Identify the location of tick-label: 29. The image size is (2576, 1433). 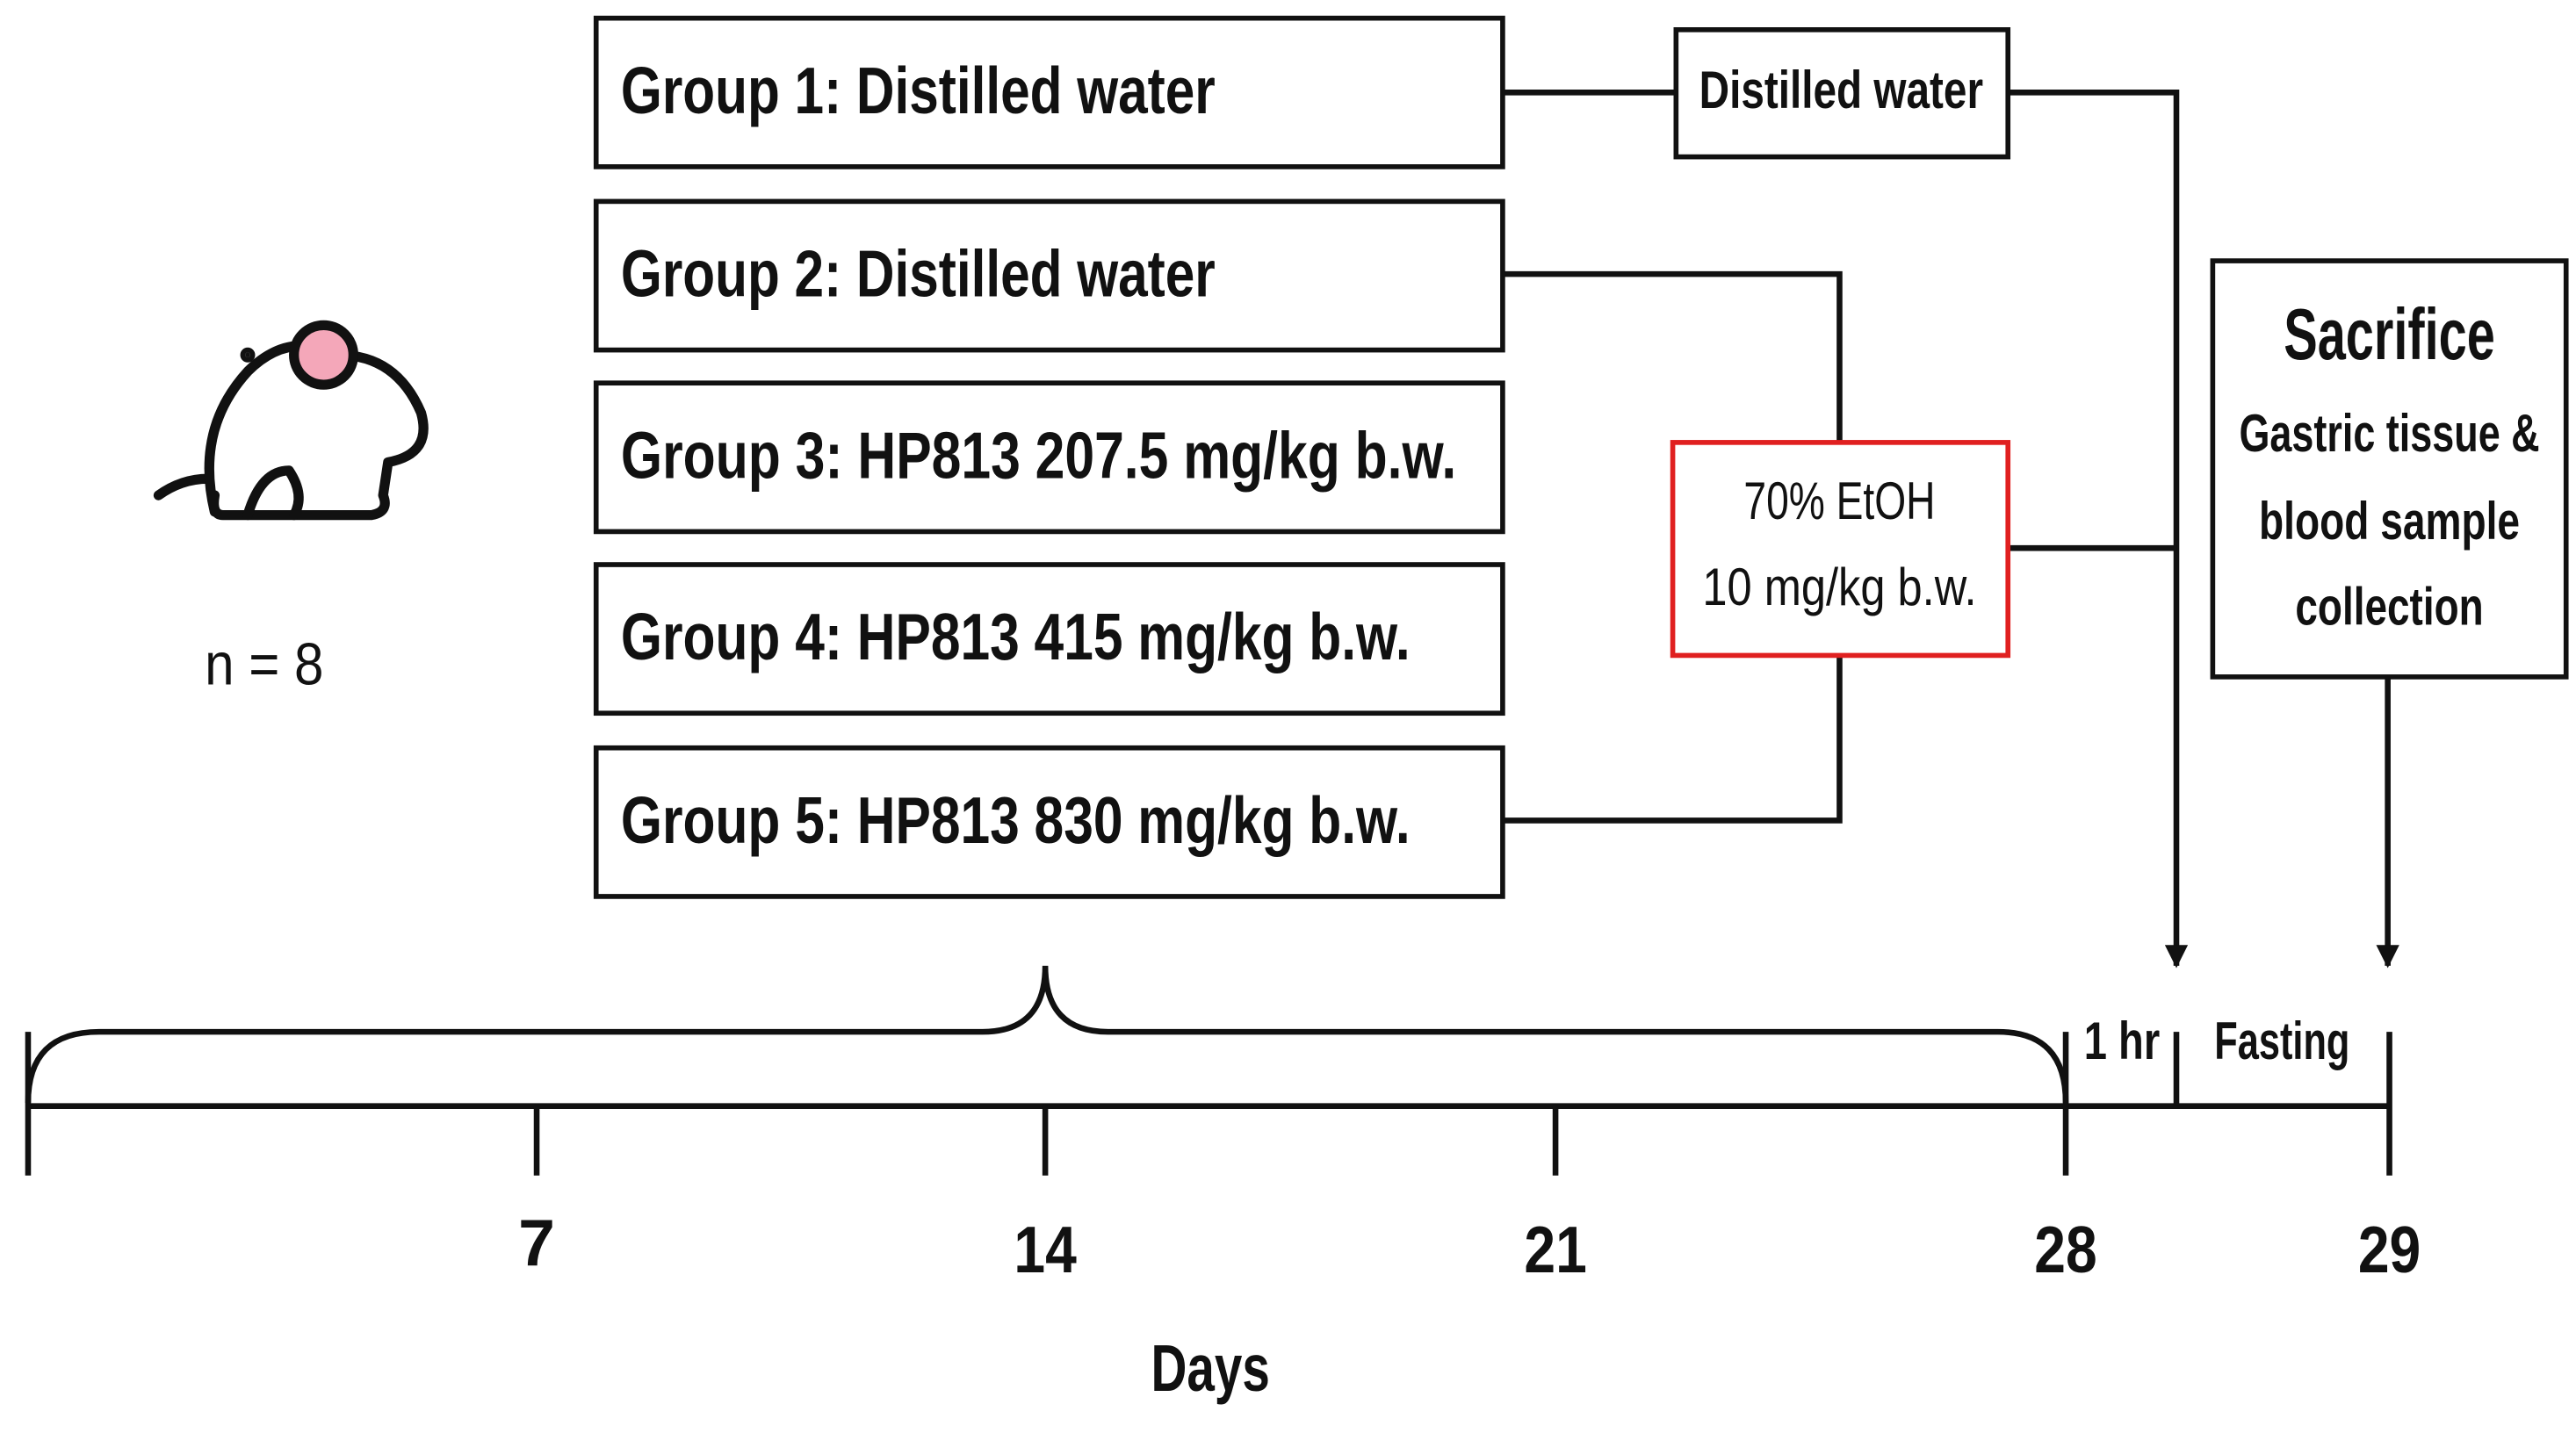
(2389, 1249).